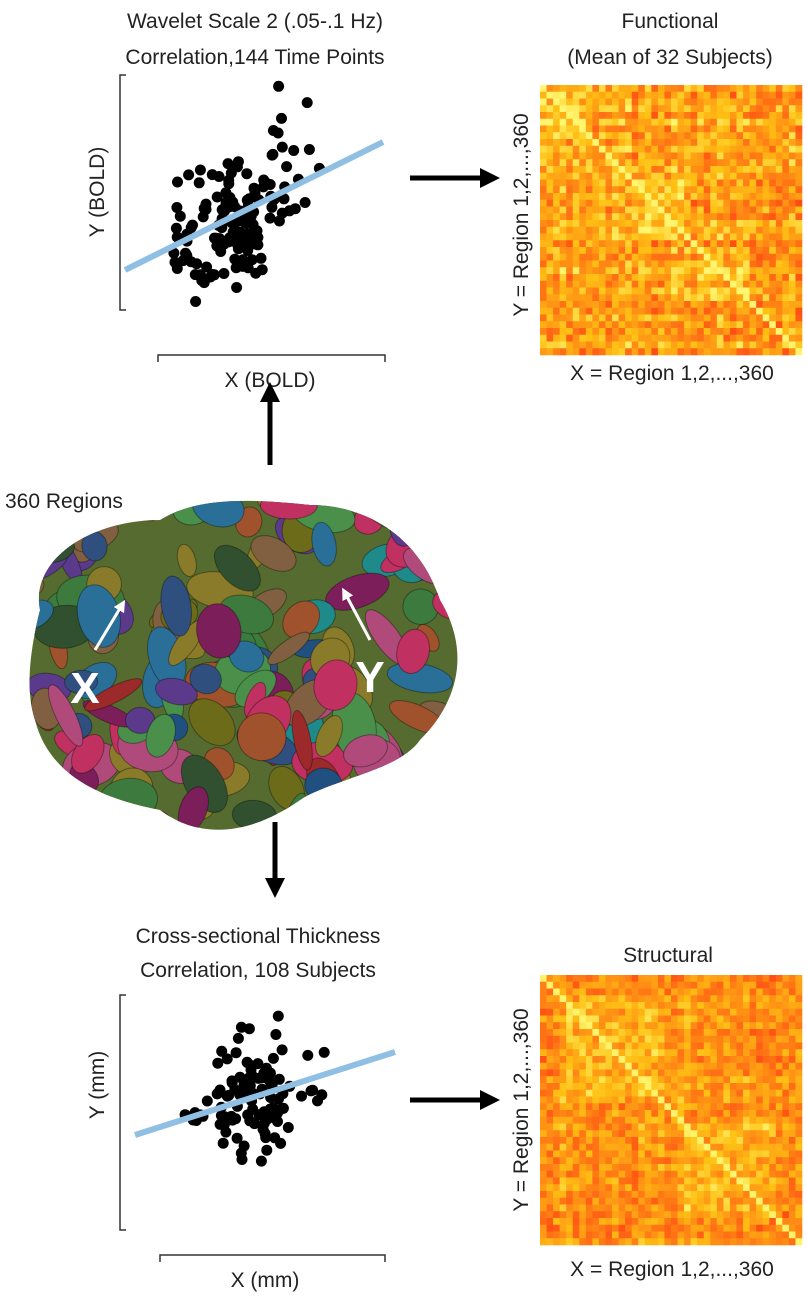 The height and width of the screenshot is (1303, 807). What do you see at coordinates (254, 57) in the screenshot?
I see `subtitle: Correlation,144 Time Points` at bounding box center [254, 57].